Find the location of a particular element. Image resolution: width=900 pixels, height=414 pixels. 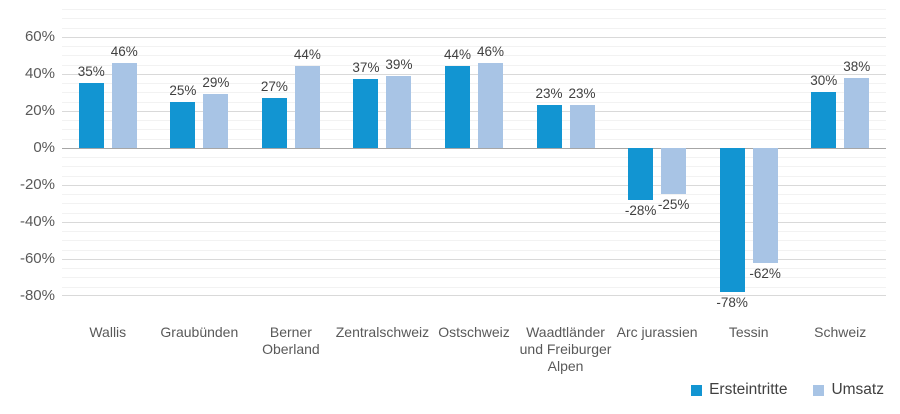

legend-item-umsatz: Umsatz is located at coordinates (848, 390).